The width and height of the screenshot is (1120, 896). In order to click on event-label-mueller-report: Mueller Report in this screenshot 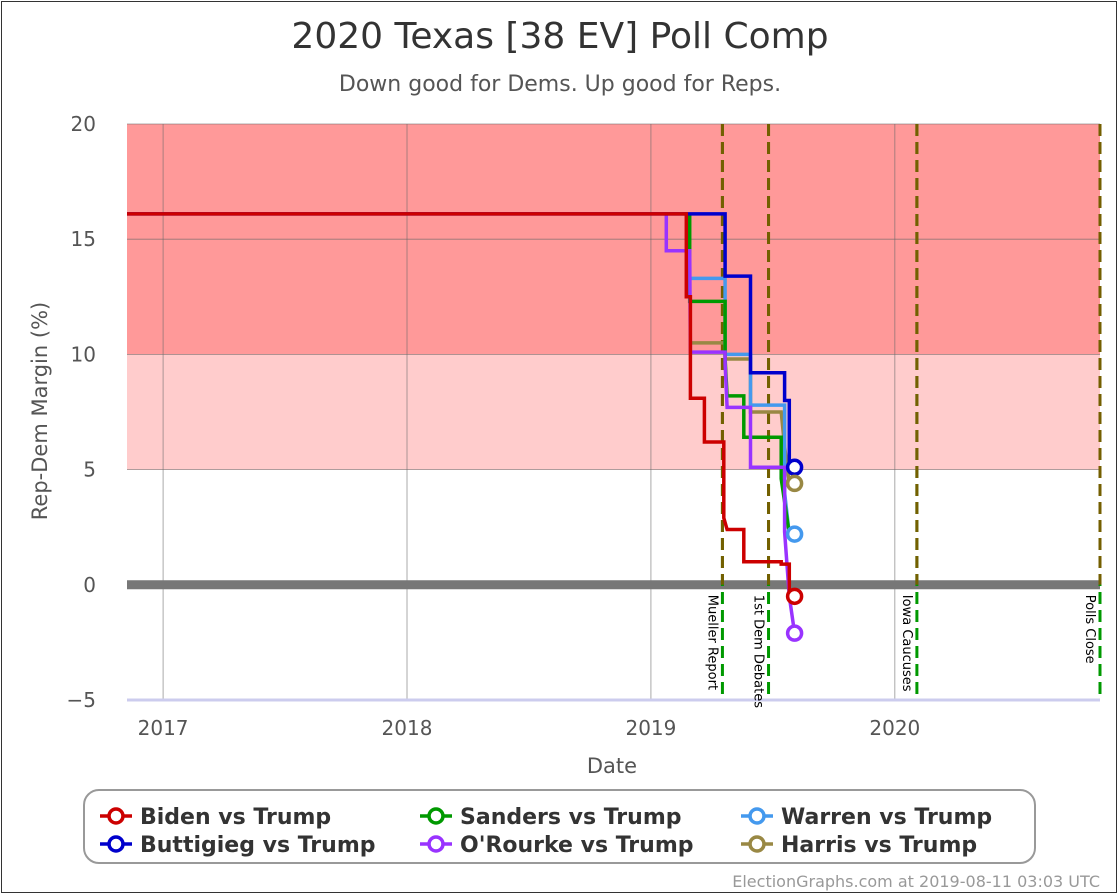, I will do `click(711, 642)`.